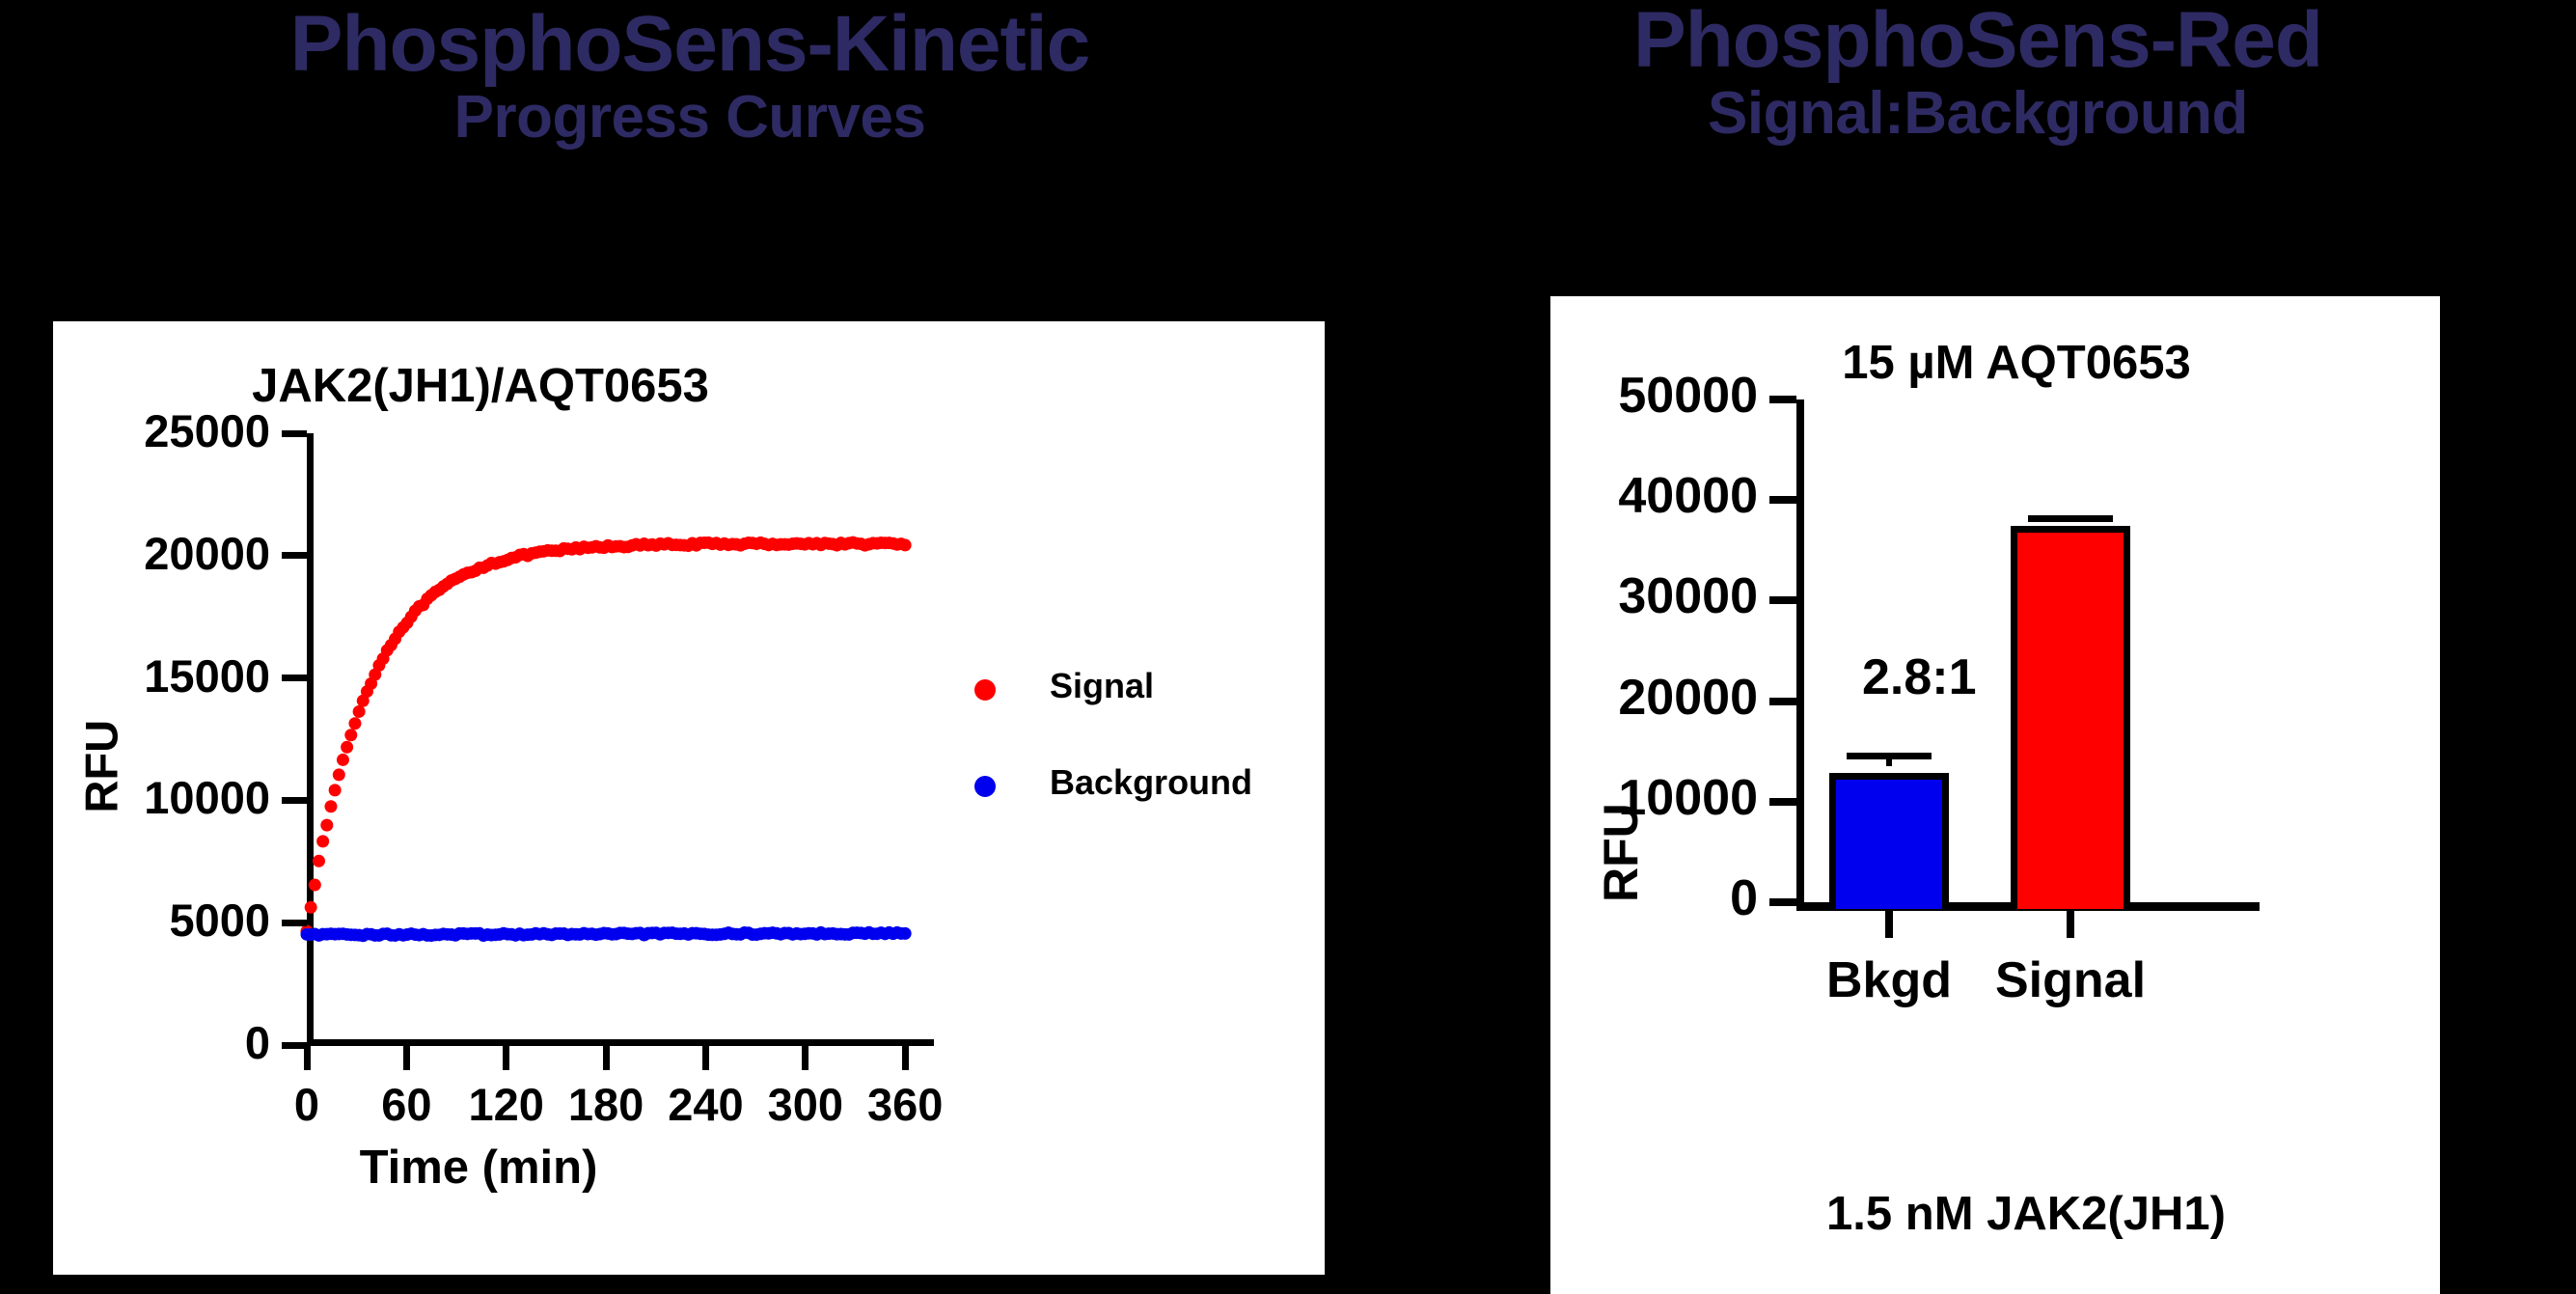 This screenshot has width=2576, height=1294. What do you see at coordinates (1688, 597) in the screenshot?
I see `bar-y-tick-label: 30000` at bounding box center [1688, 597].